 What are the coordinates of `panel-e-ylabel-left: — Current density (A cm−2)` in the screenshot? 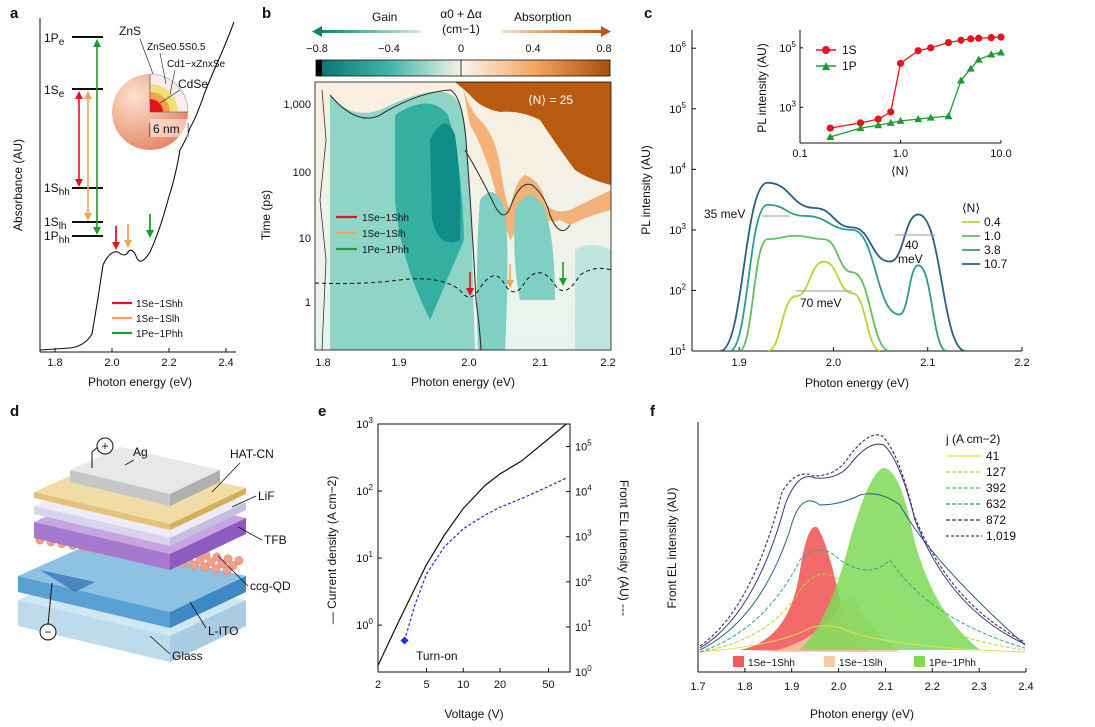 It's located at (332, 550).